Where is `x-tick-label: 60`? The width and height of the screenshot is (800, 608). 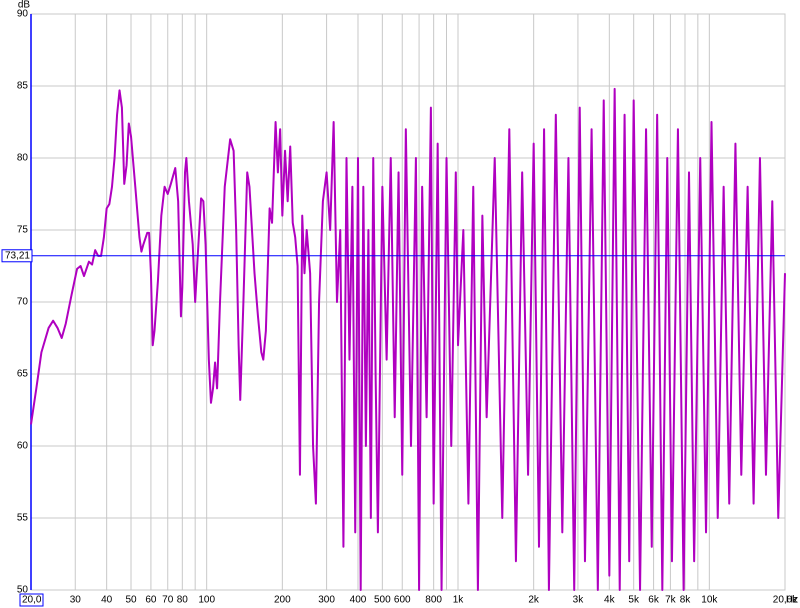 x-tick-label: 60 is located at coordinates (151, 600).